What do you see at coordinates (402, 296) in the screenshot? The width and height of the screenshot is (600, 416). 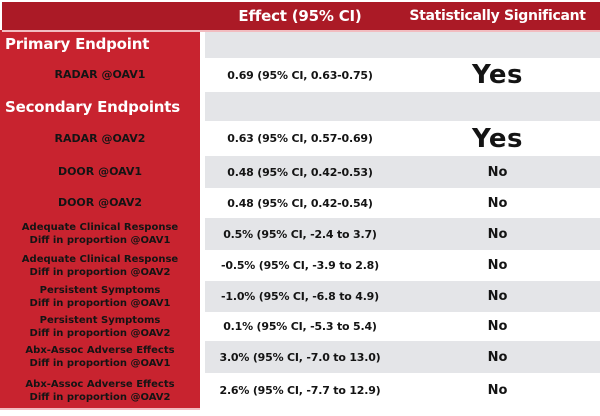 I see `data-band: -1.0% (95% CI, -6.8 to 4.9) No` at bounding box center [402, 296].